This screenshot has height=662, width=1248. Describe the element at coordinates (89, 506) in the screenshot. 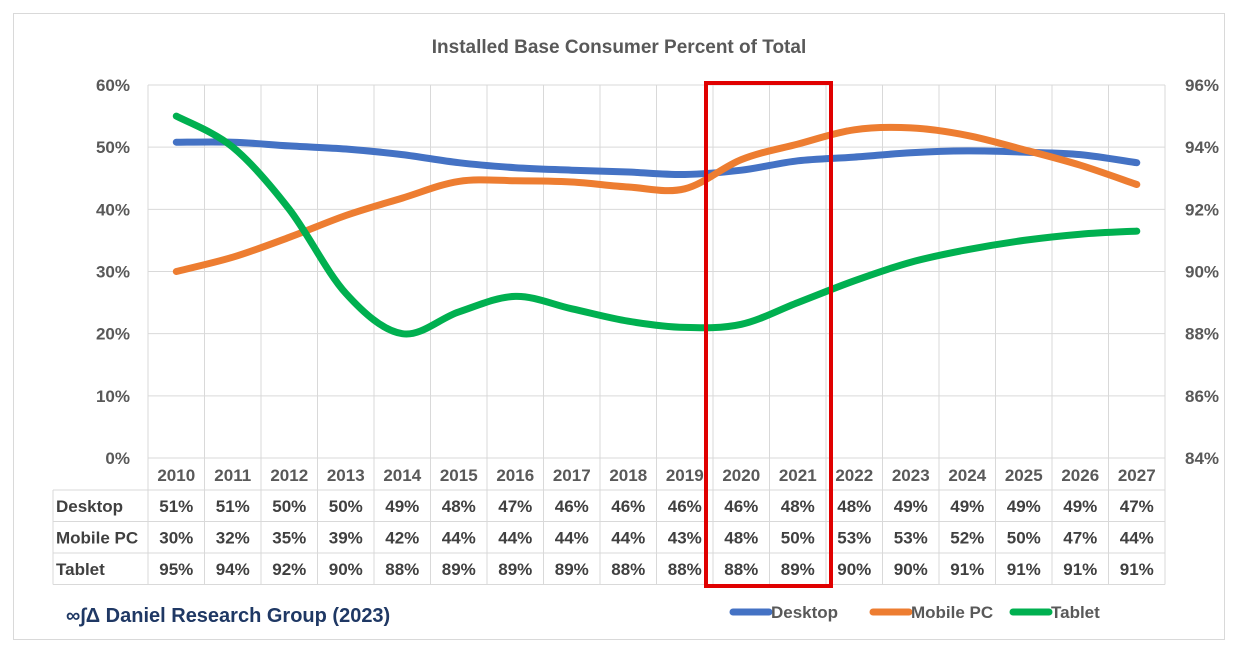

I see `table-row-header: Desktop` at that location.